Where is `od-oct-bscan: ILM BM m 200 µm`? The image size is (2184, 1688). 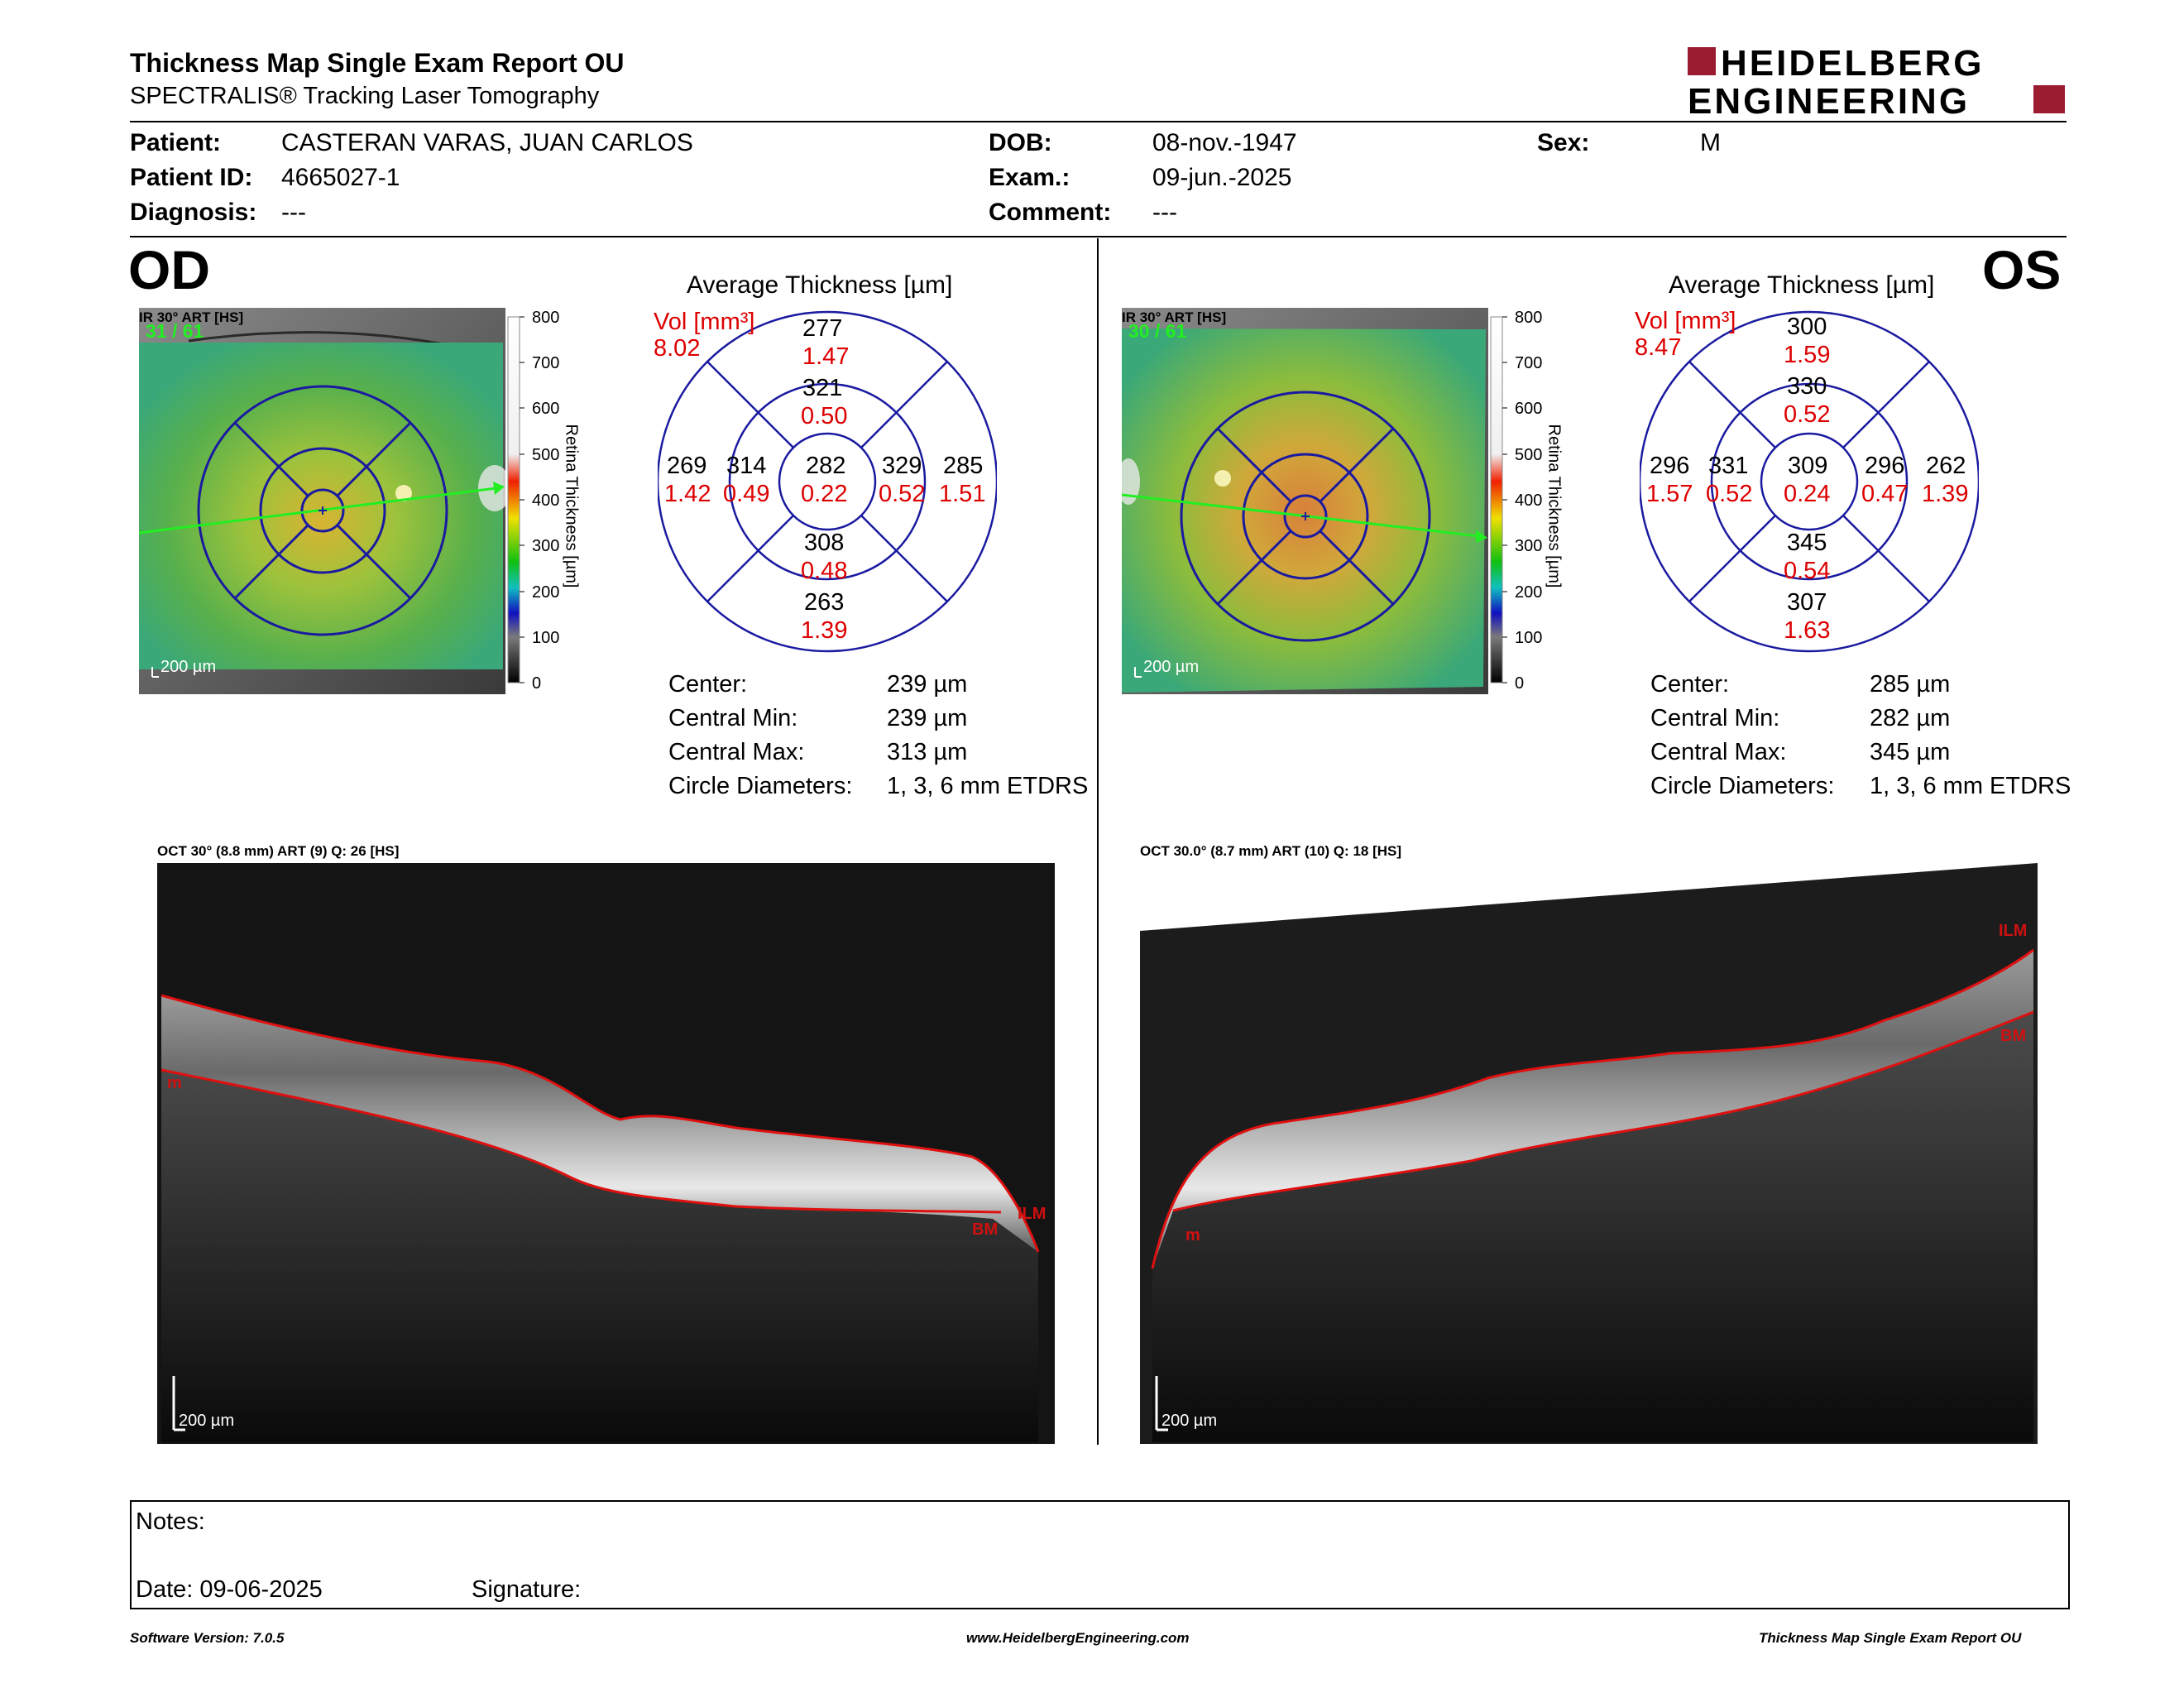 od-oct-bscan: ILM BM m 200 µm is located at coordinates (606, 1153).